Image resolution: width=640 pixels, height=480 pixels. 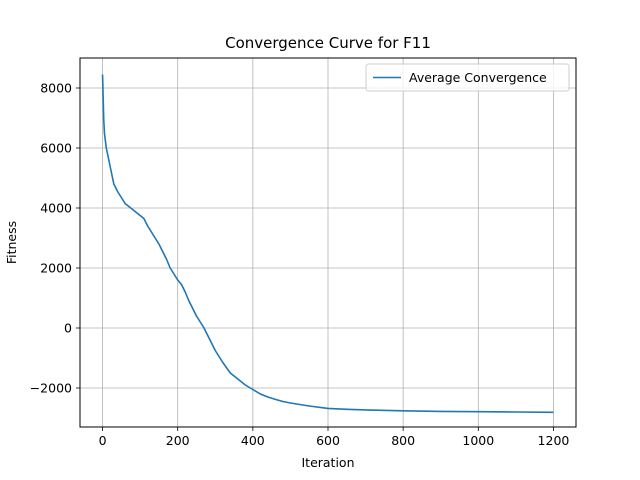 What do you see at coordinates (56, 148) in the screenshot?
I see `y-tick-label: 6000` at bounding box center [56, 148].